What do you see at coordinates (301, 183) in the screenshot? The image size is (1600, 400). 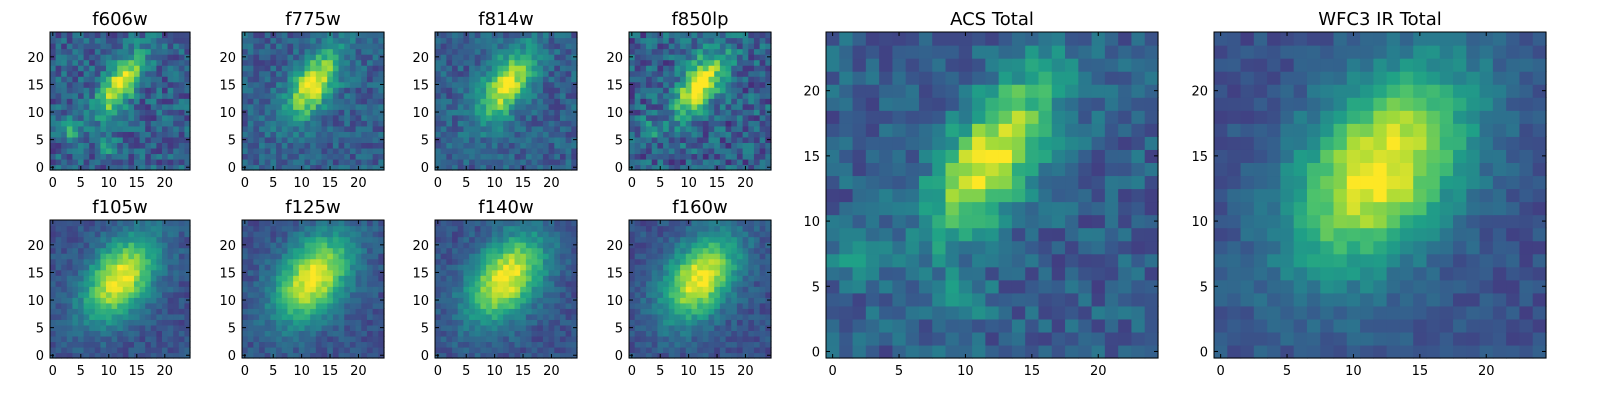 I see `x-tick-label: 10` at bounding box center [301, 183].